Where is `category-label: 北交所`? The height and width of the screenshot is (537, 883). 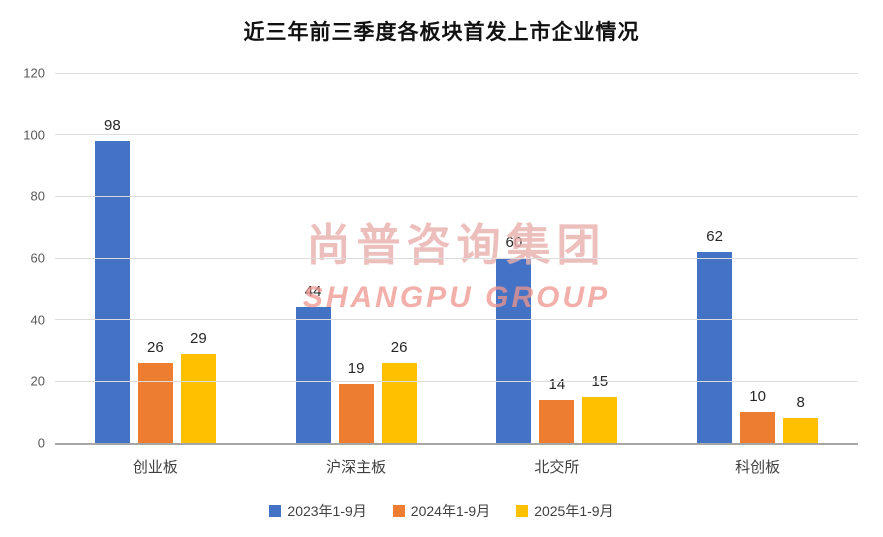
category-label: 北交所 is located at coordinates (557, 467).